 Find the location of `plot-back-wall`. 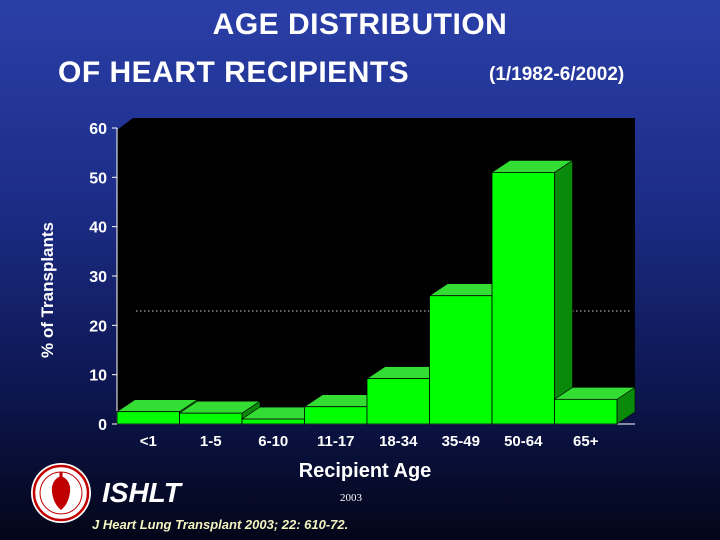

plot-back-wall is located at coordinates (125, 271).